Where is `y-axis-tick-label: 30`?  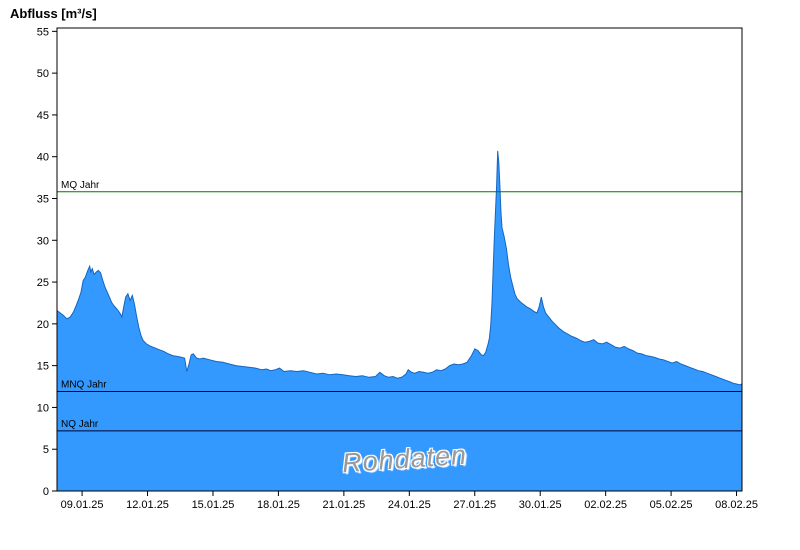 y-axis-tick-label: 30 is located at coordinates (43, 241).